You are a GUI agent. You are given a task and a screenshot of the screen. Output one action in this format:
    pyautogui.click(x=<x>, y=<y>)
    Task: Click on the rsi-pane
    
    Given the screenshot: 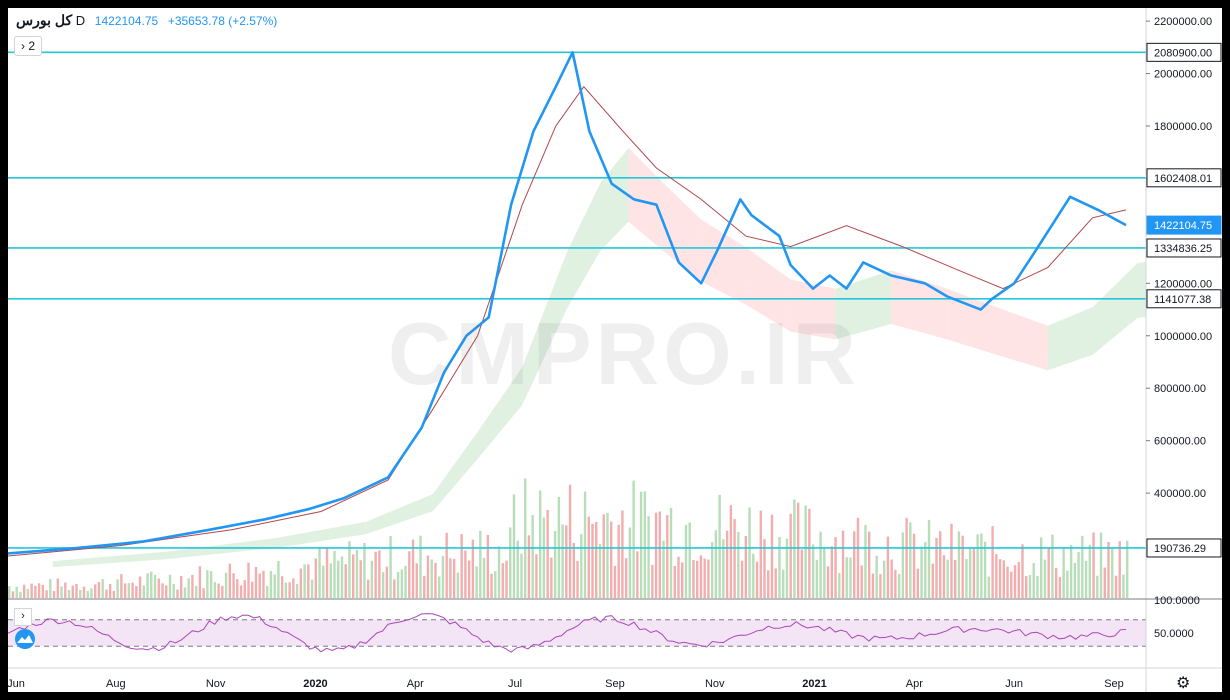 What is the action you would take?
    pyautogui.click(x=577, y=633)
    